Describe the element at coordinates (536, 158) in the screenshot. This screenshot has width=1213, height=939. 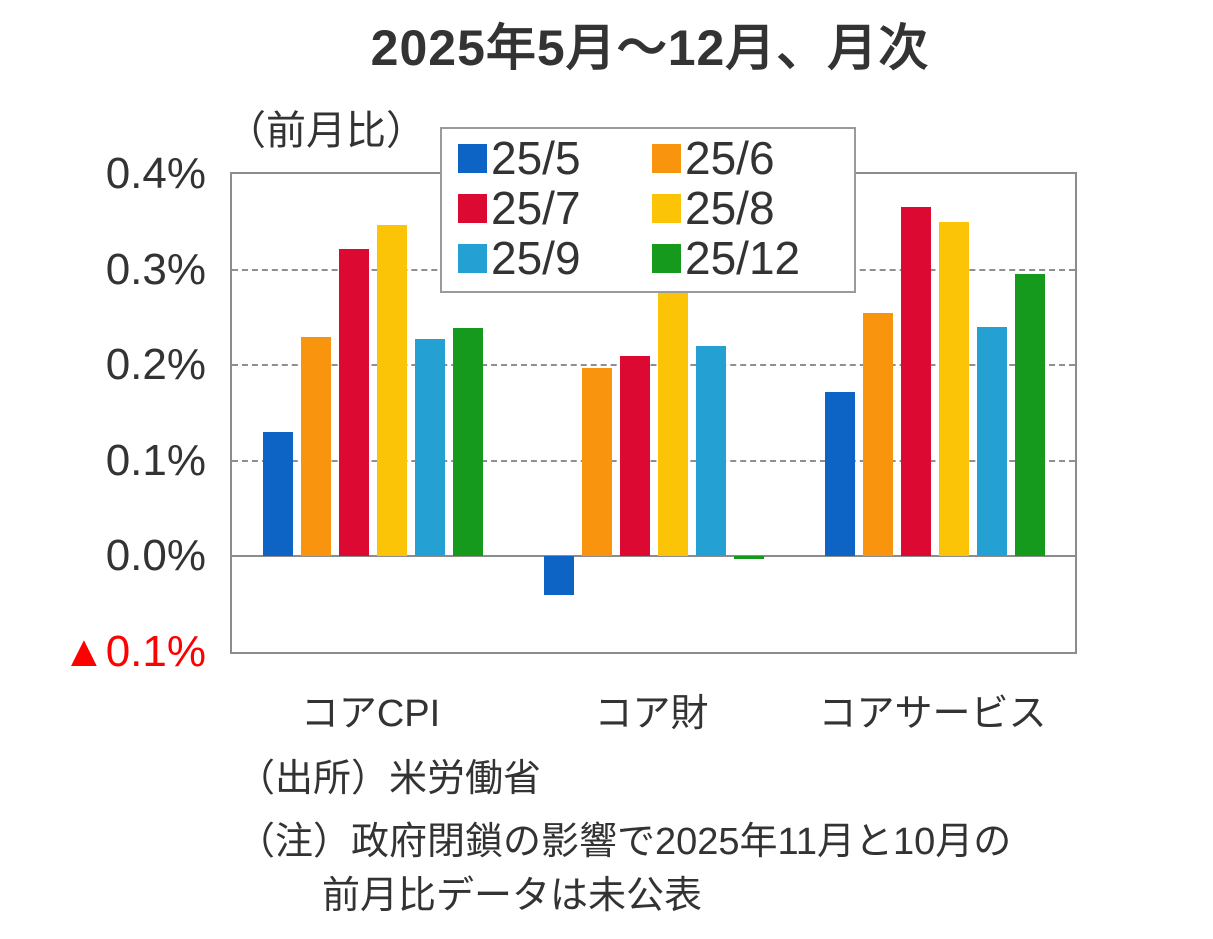
I see `legend-label: 25/5` at that location.